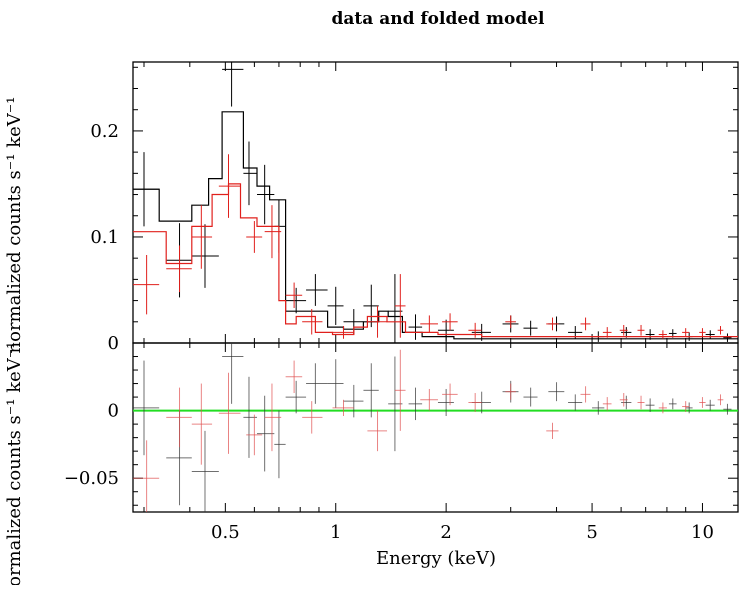 Image resolution: width=740 pixels, height=590 pixels. Describe the element at coordinates (225, 532) in the screenshot. I see `x-tick-label: 0.5` at that location.